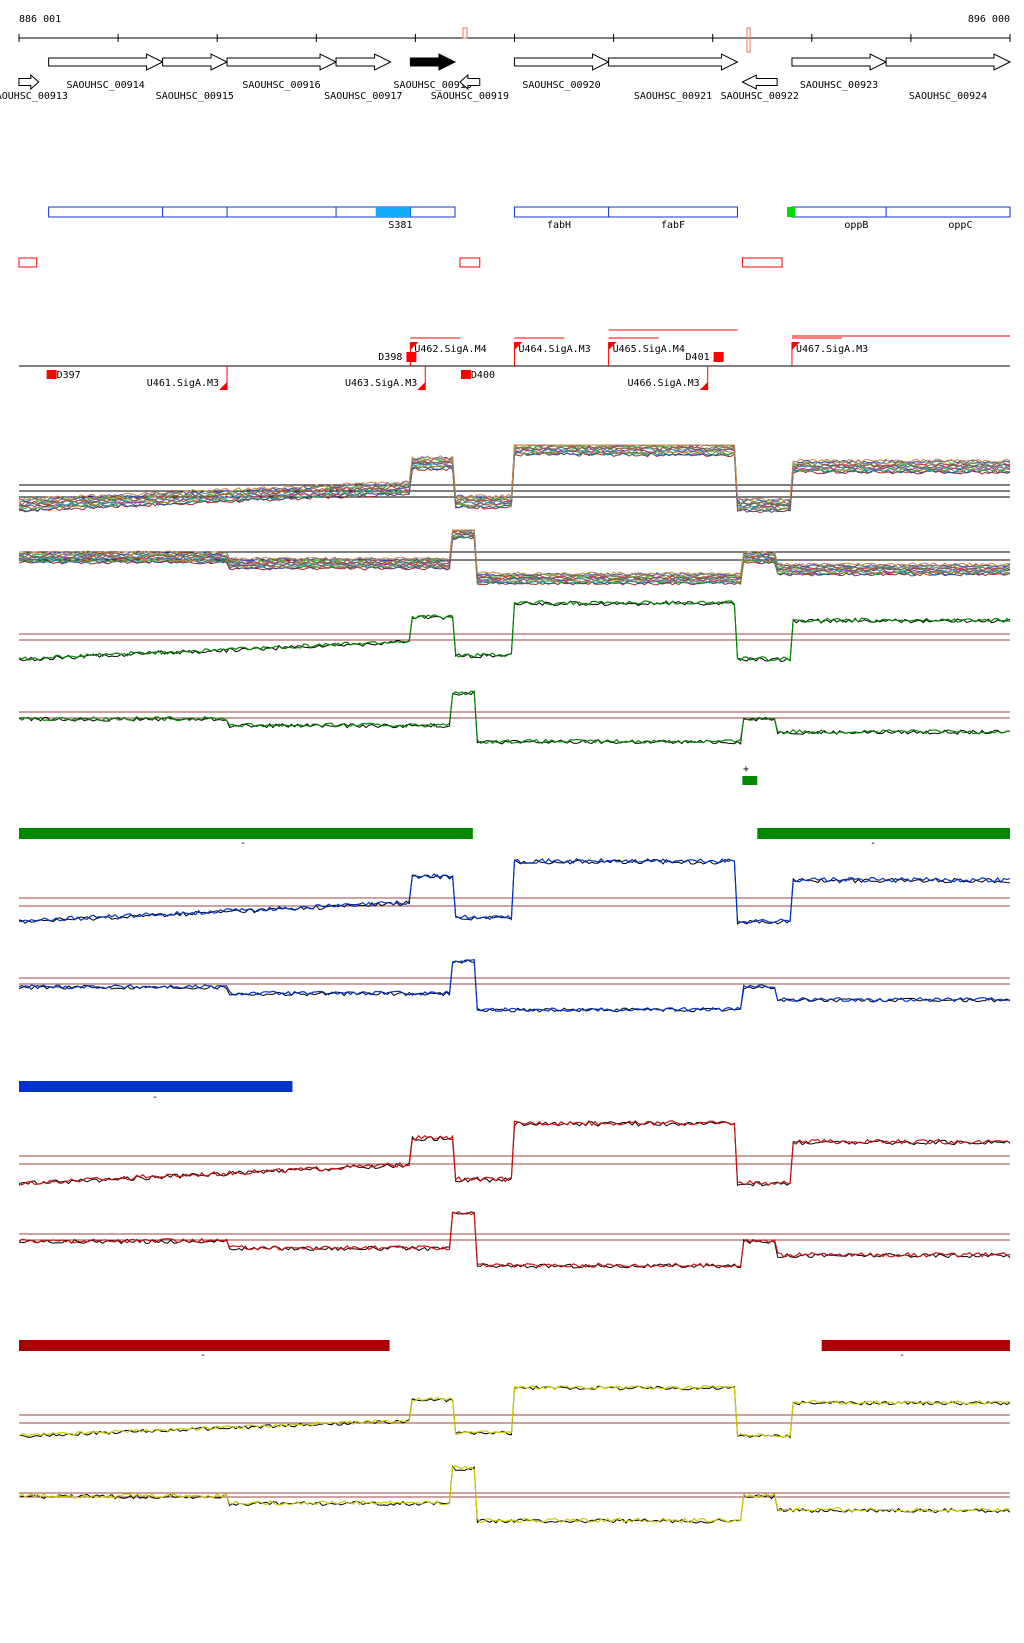 The image size is (1024, 1643). Describe the element at coordinates (989, 19) in the screenshot. I see `ruler-end-label: 896 000` at that location.